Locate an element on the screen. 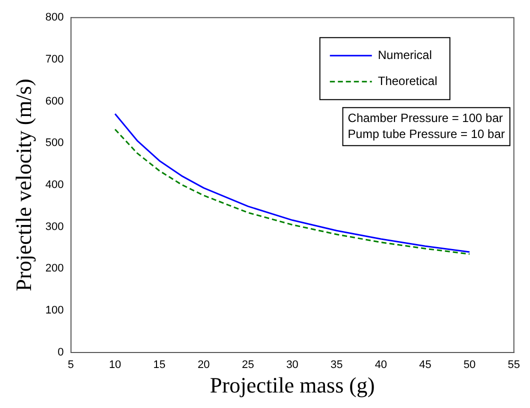  y-tick-label: 700 is located at coordinates (54, 59).